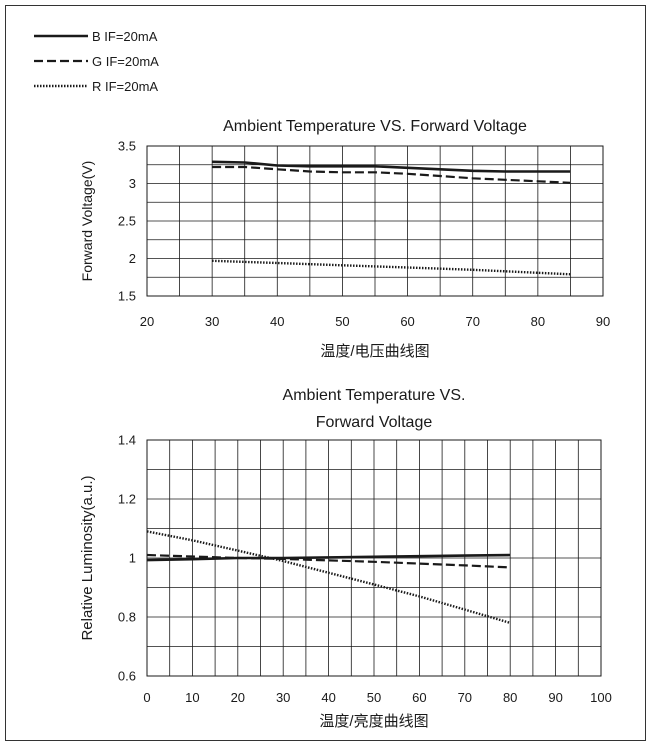 This screenshot has height=742, width=652. I want to click on legend-item-G: G IF=20mA, so click(96, 61).